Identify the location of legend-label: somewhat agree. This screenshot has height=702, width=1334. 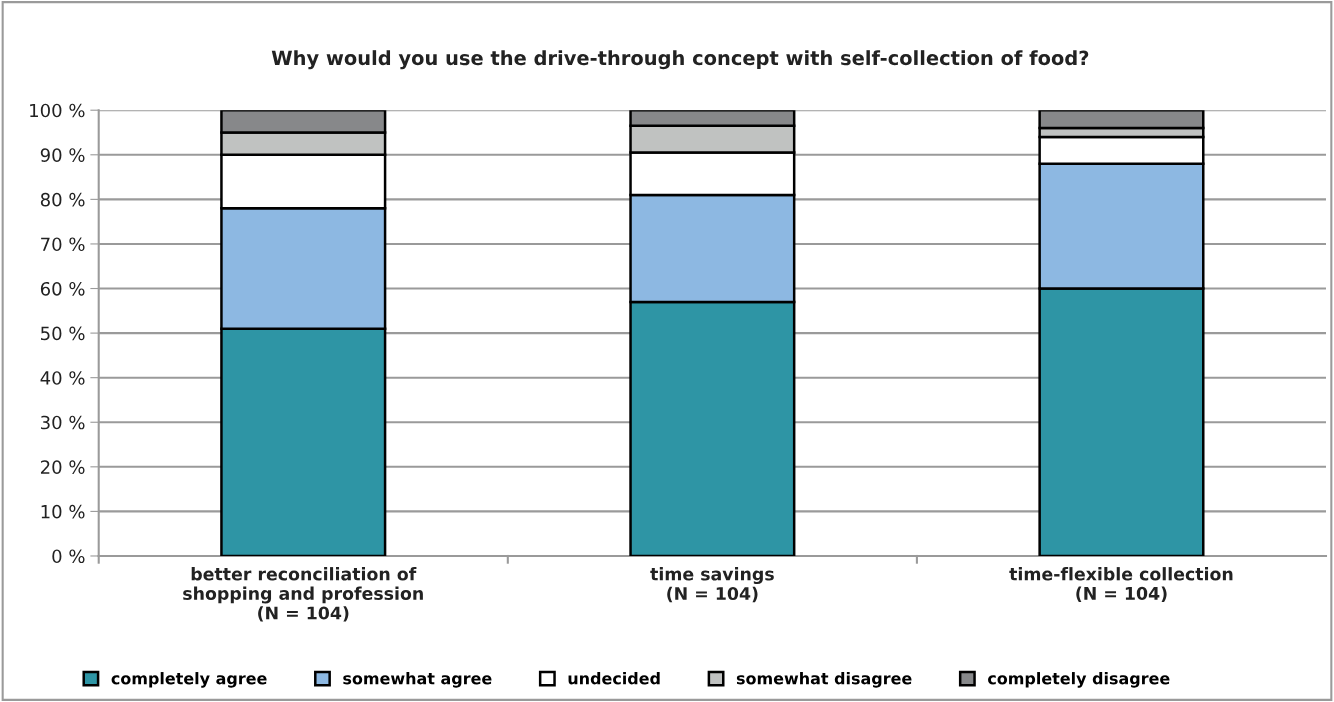
(417, 680).